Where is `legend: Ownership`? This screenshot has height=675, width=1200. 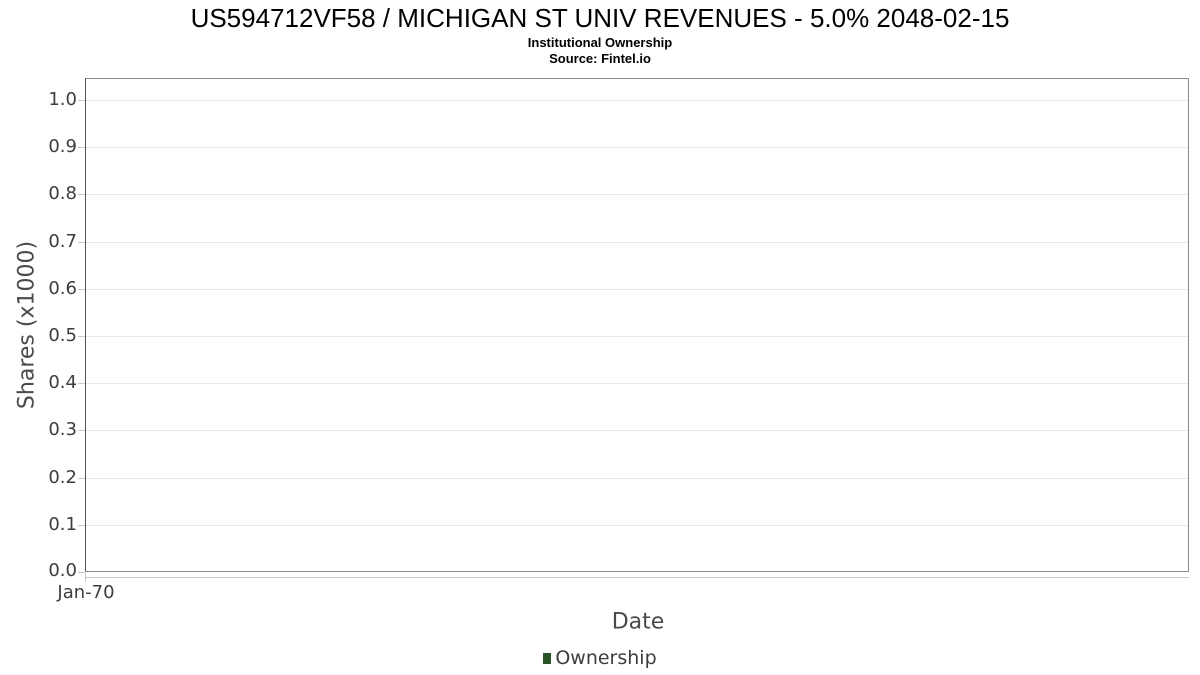 legend: Ownership is located at coordinates (600, 658).